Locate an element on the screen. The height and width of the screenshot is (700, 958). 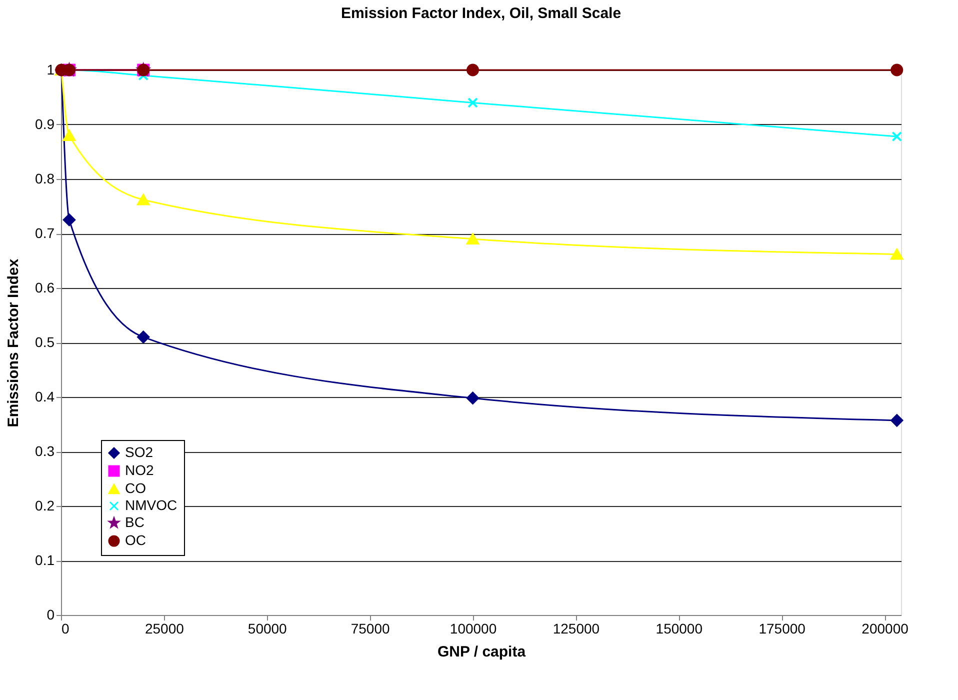
x-tick-label: 100000 is located at coordinates (473, 628).